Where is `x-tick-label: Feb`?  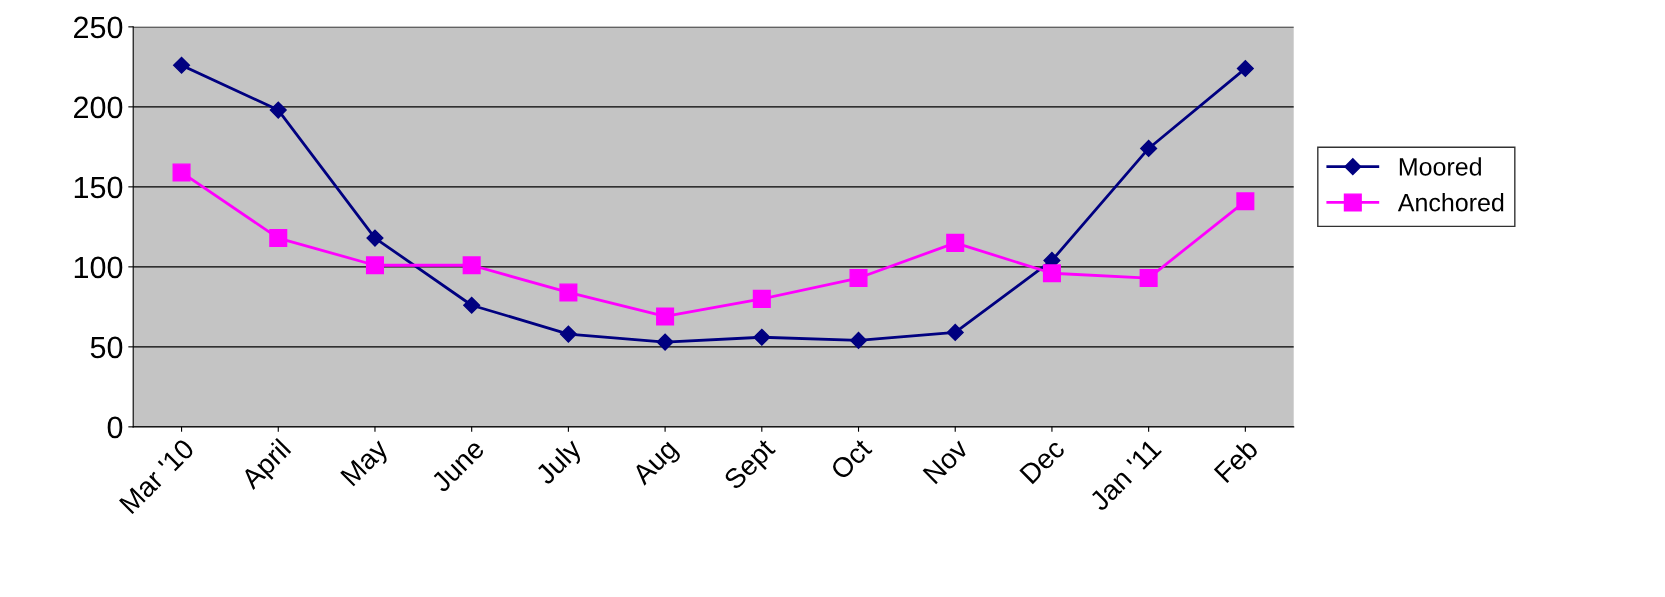 x-tick-label: Feb is located at coordinates (1236, 460).